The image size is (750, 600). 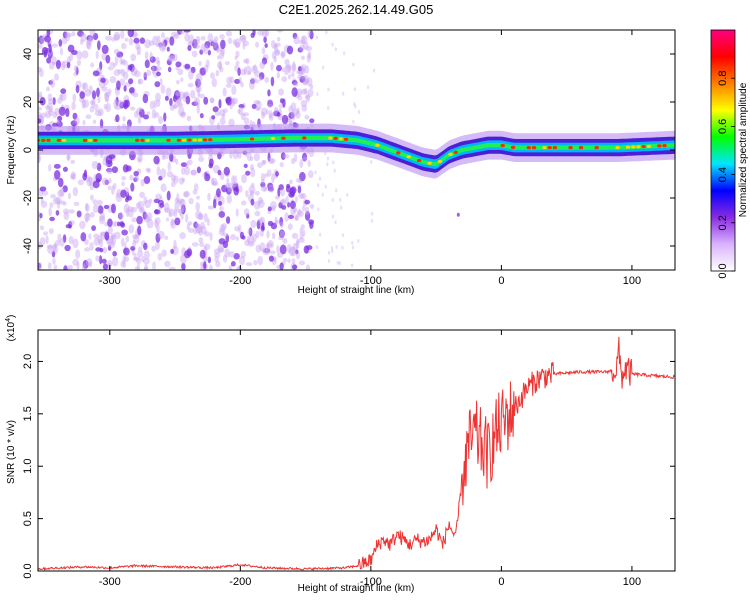 I want to click on colorbar-tick-label: 0.0, so click(x=723, y=270).